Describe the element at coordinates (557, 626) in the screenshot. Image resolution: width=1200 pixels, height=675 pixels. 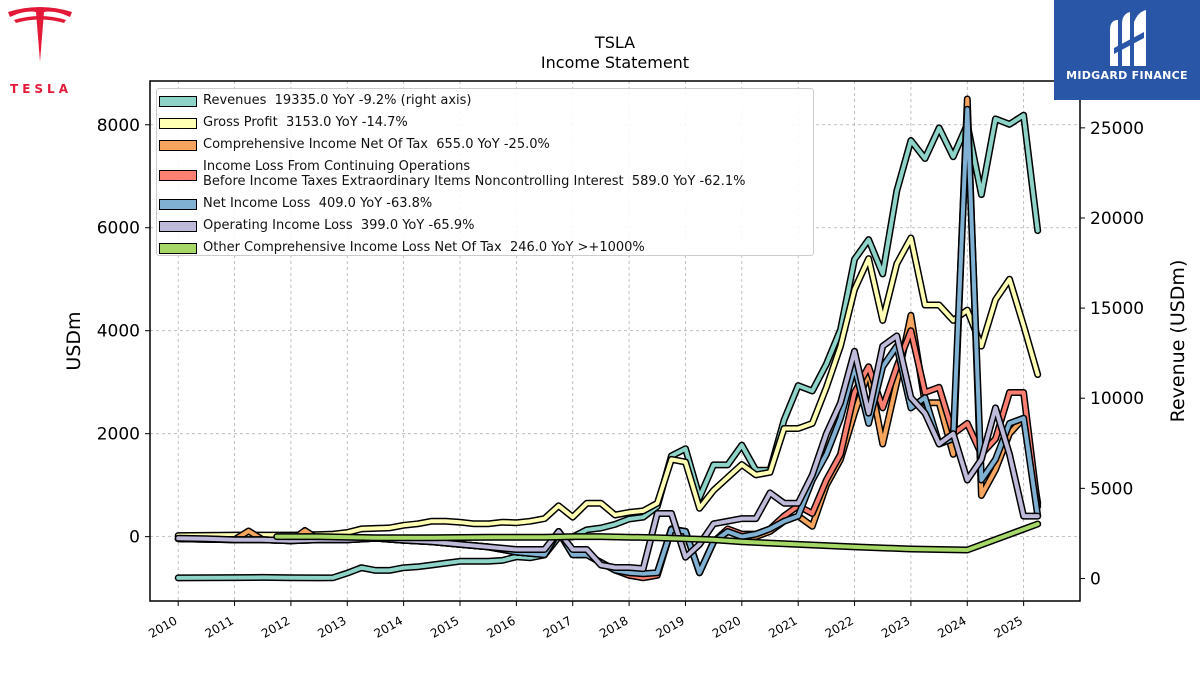
I see `x-tick-label: 2017` at that location.